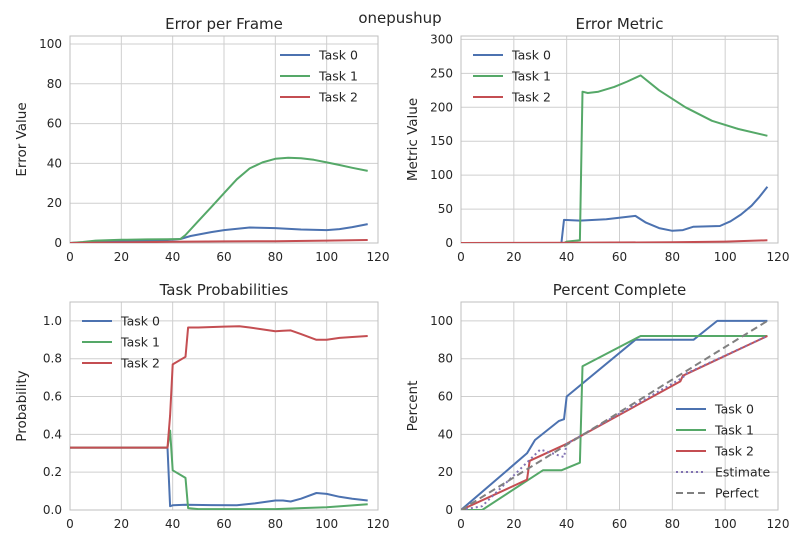 The image size is (800, 550). Describe the element at coordinates (413, 406) in the screenshot. I see `y-axis-label: Percent` at that location.